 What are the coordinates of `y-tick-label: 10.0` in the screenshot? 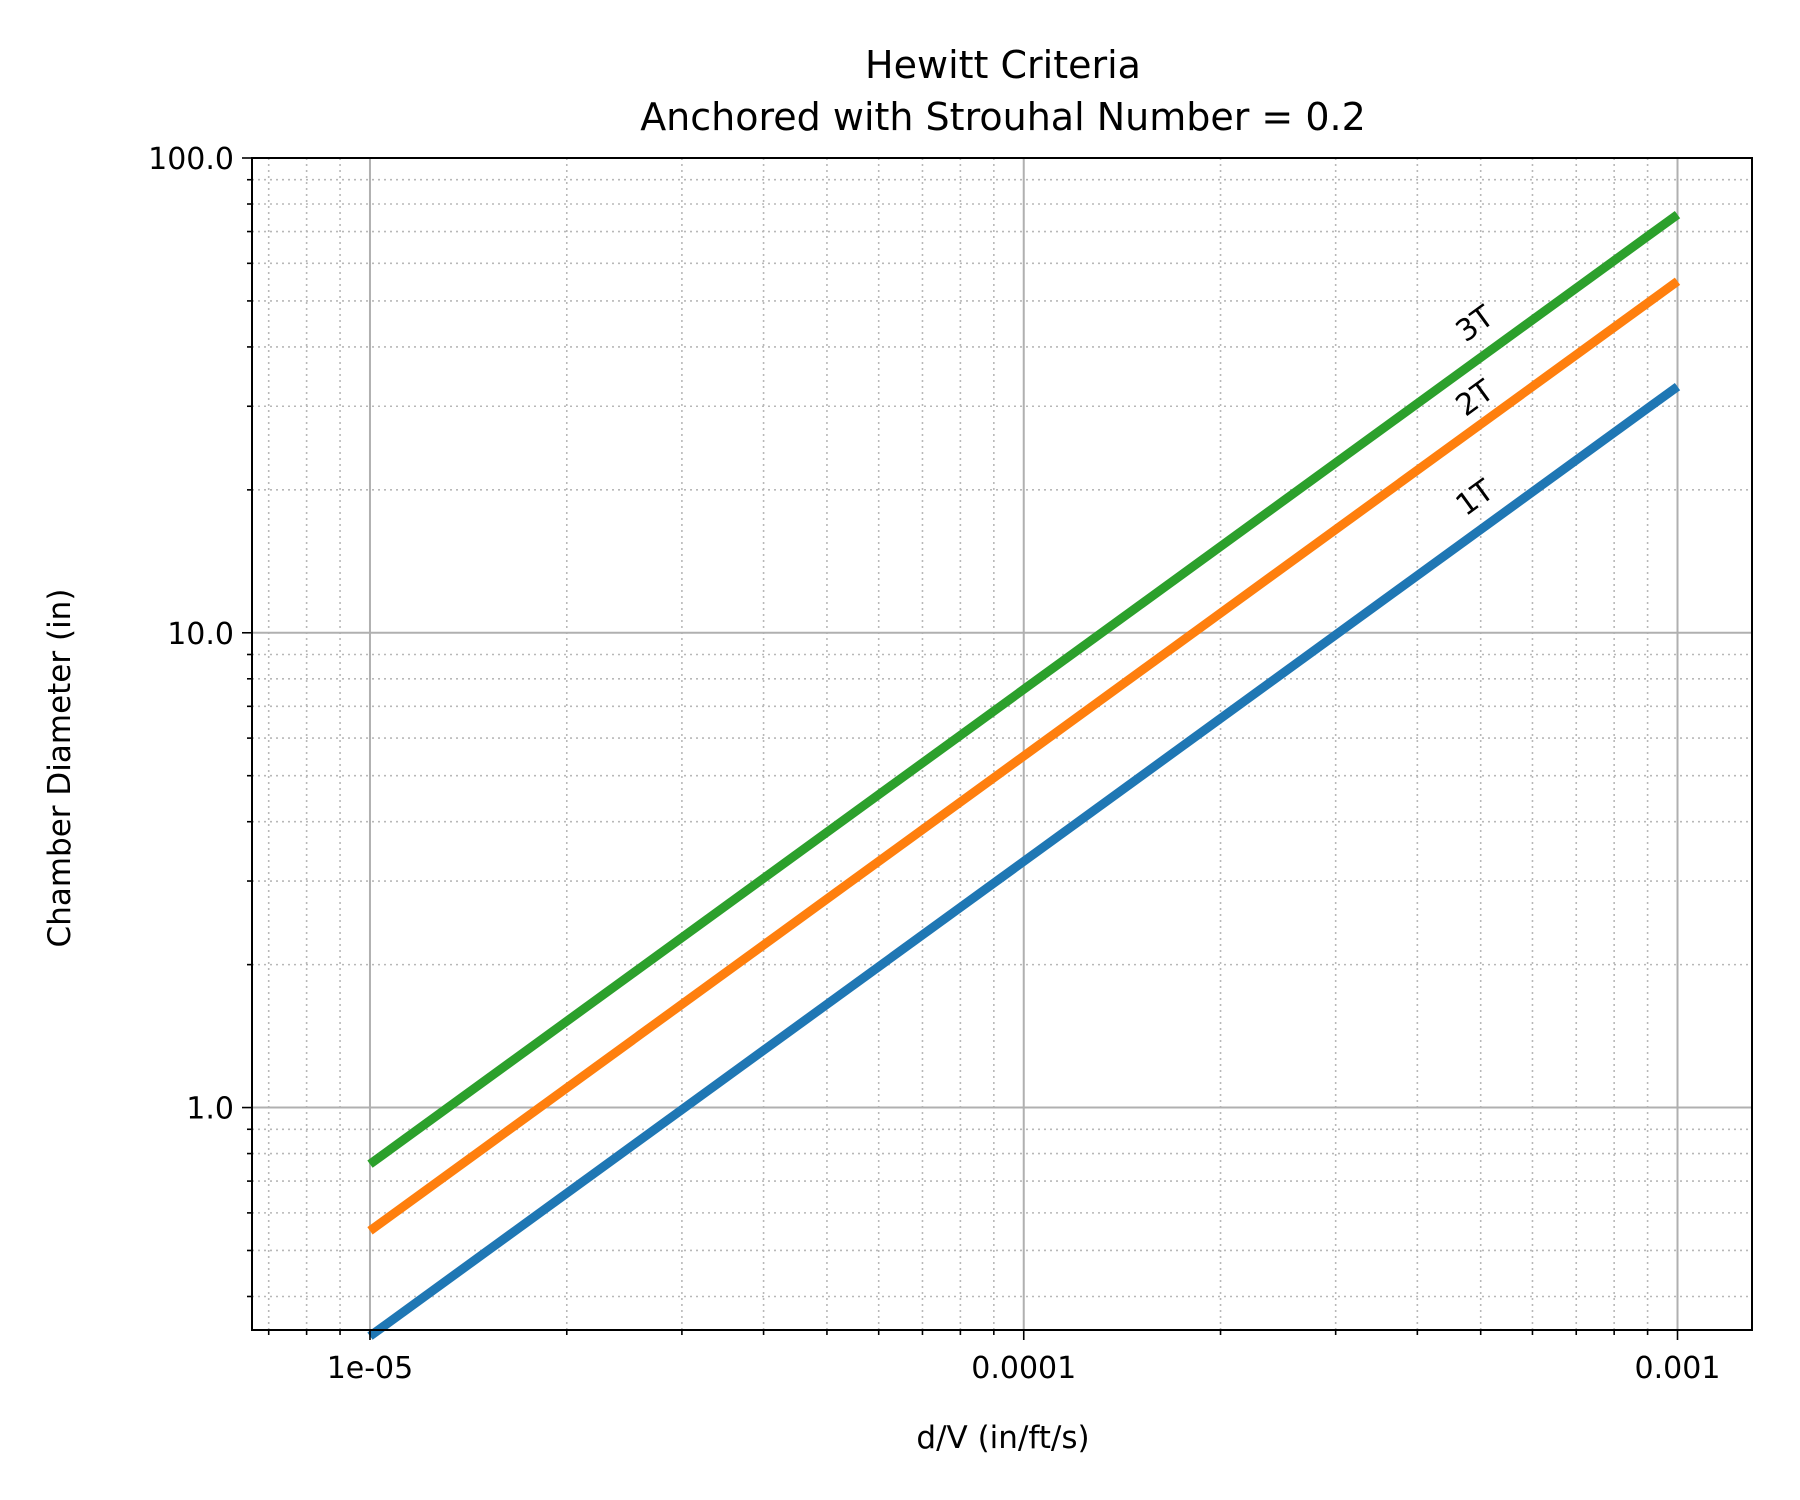 It's located at (200, 634).